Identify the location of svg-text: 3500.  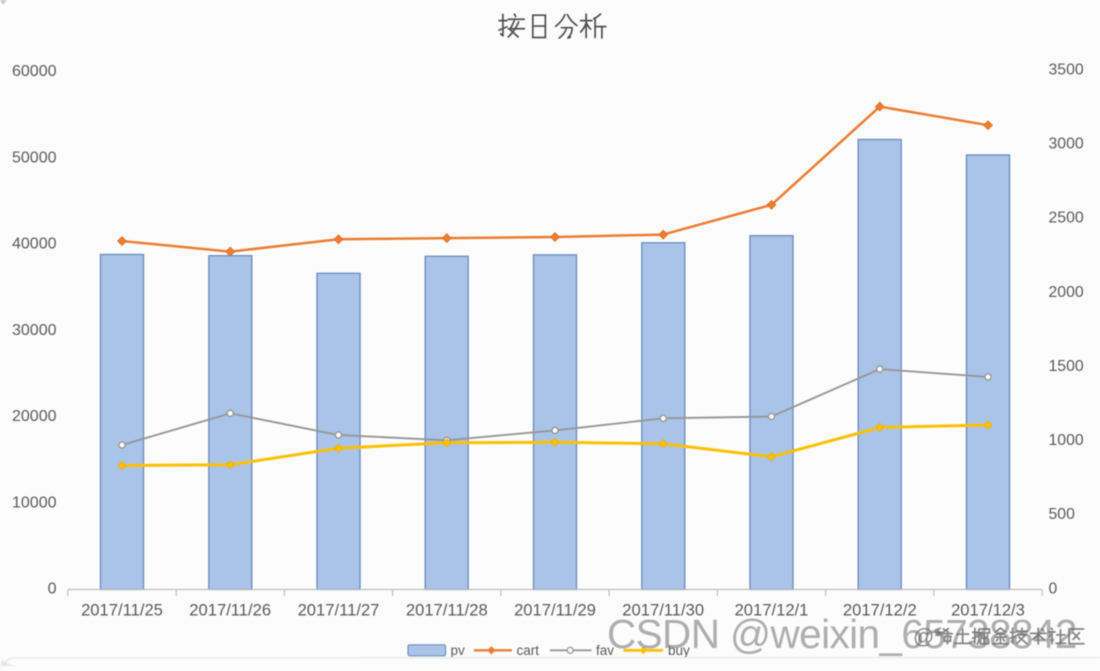
(1066, 70).